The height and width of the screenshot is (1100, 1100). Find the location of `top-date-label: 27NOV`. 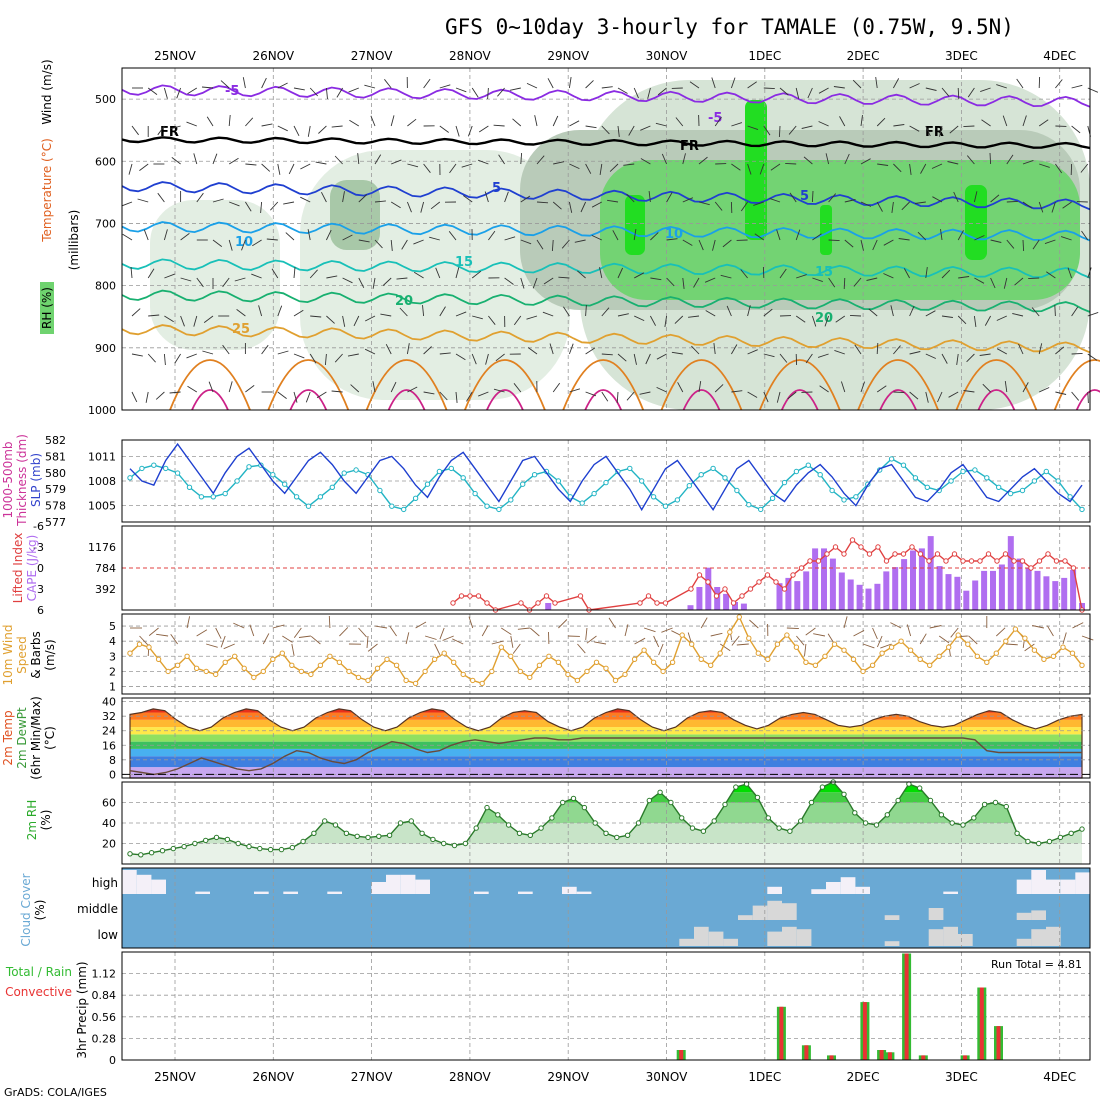

top-date-label: 27NOV is located at coordinates (372, 56).